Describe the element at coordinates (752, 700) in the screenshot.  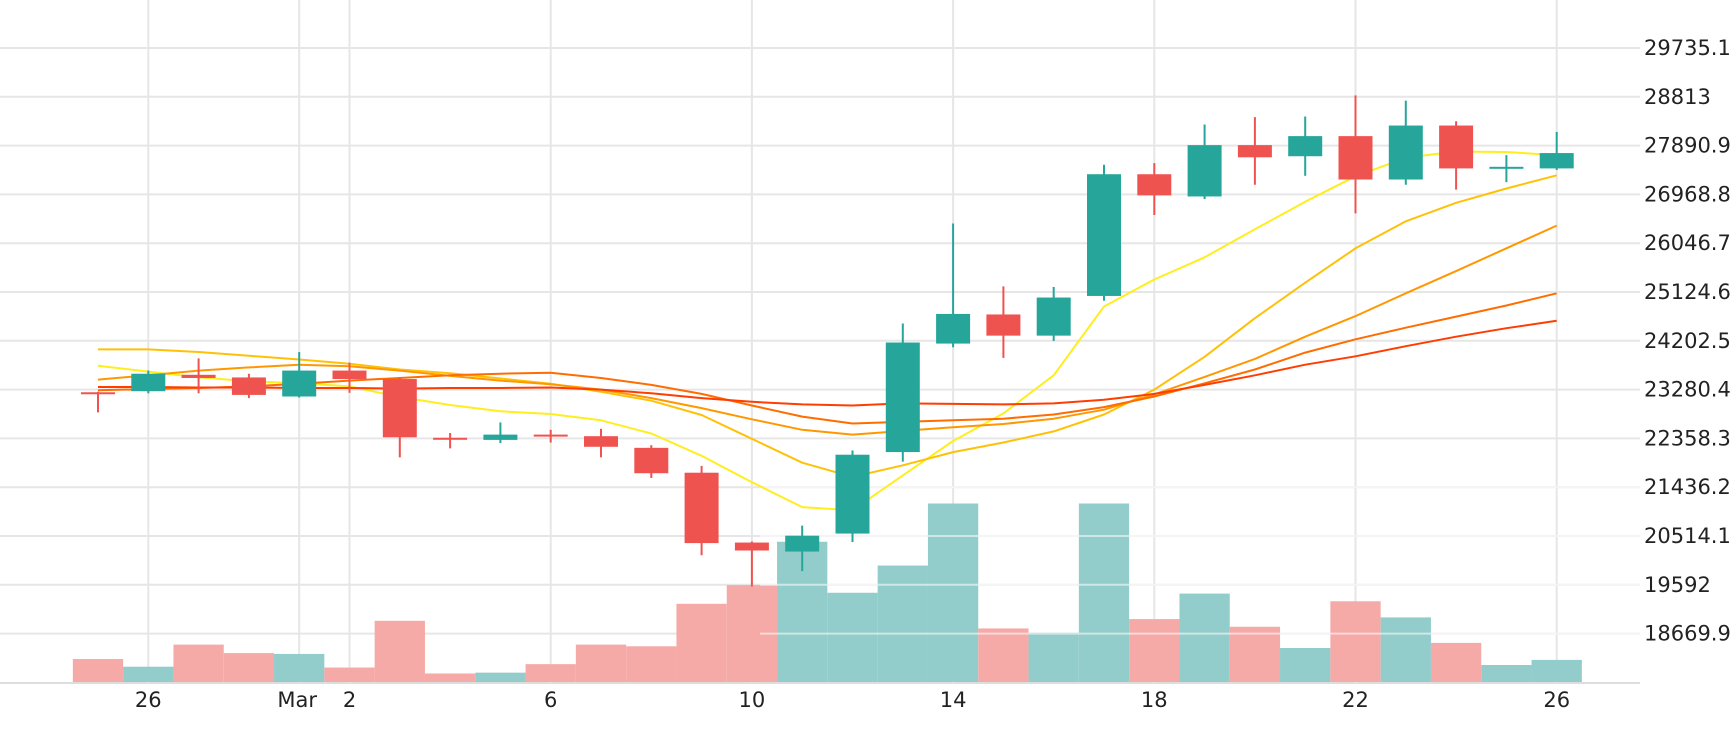
I see `x-tick-label: 10` at that location.